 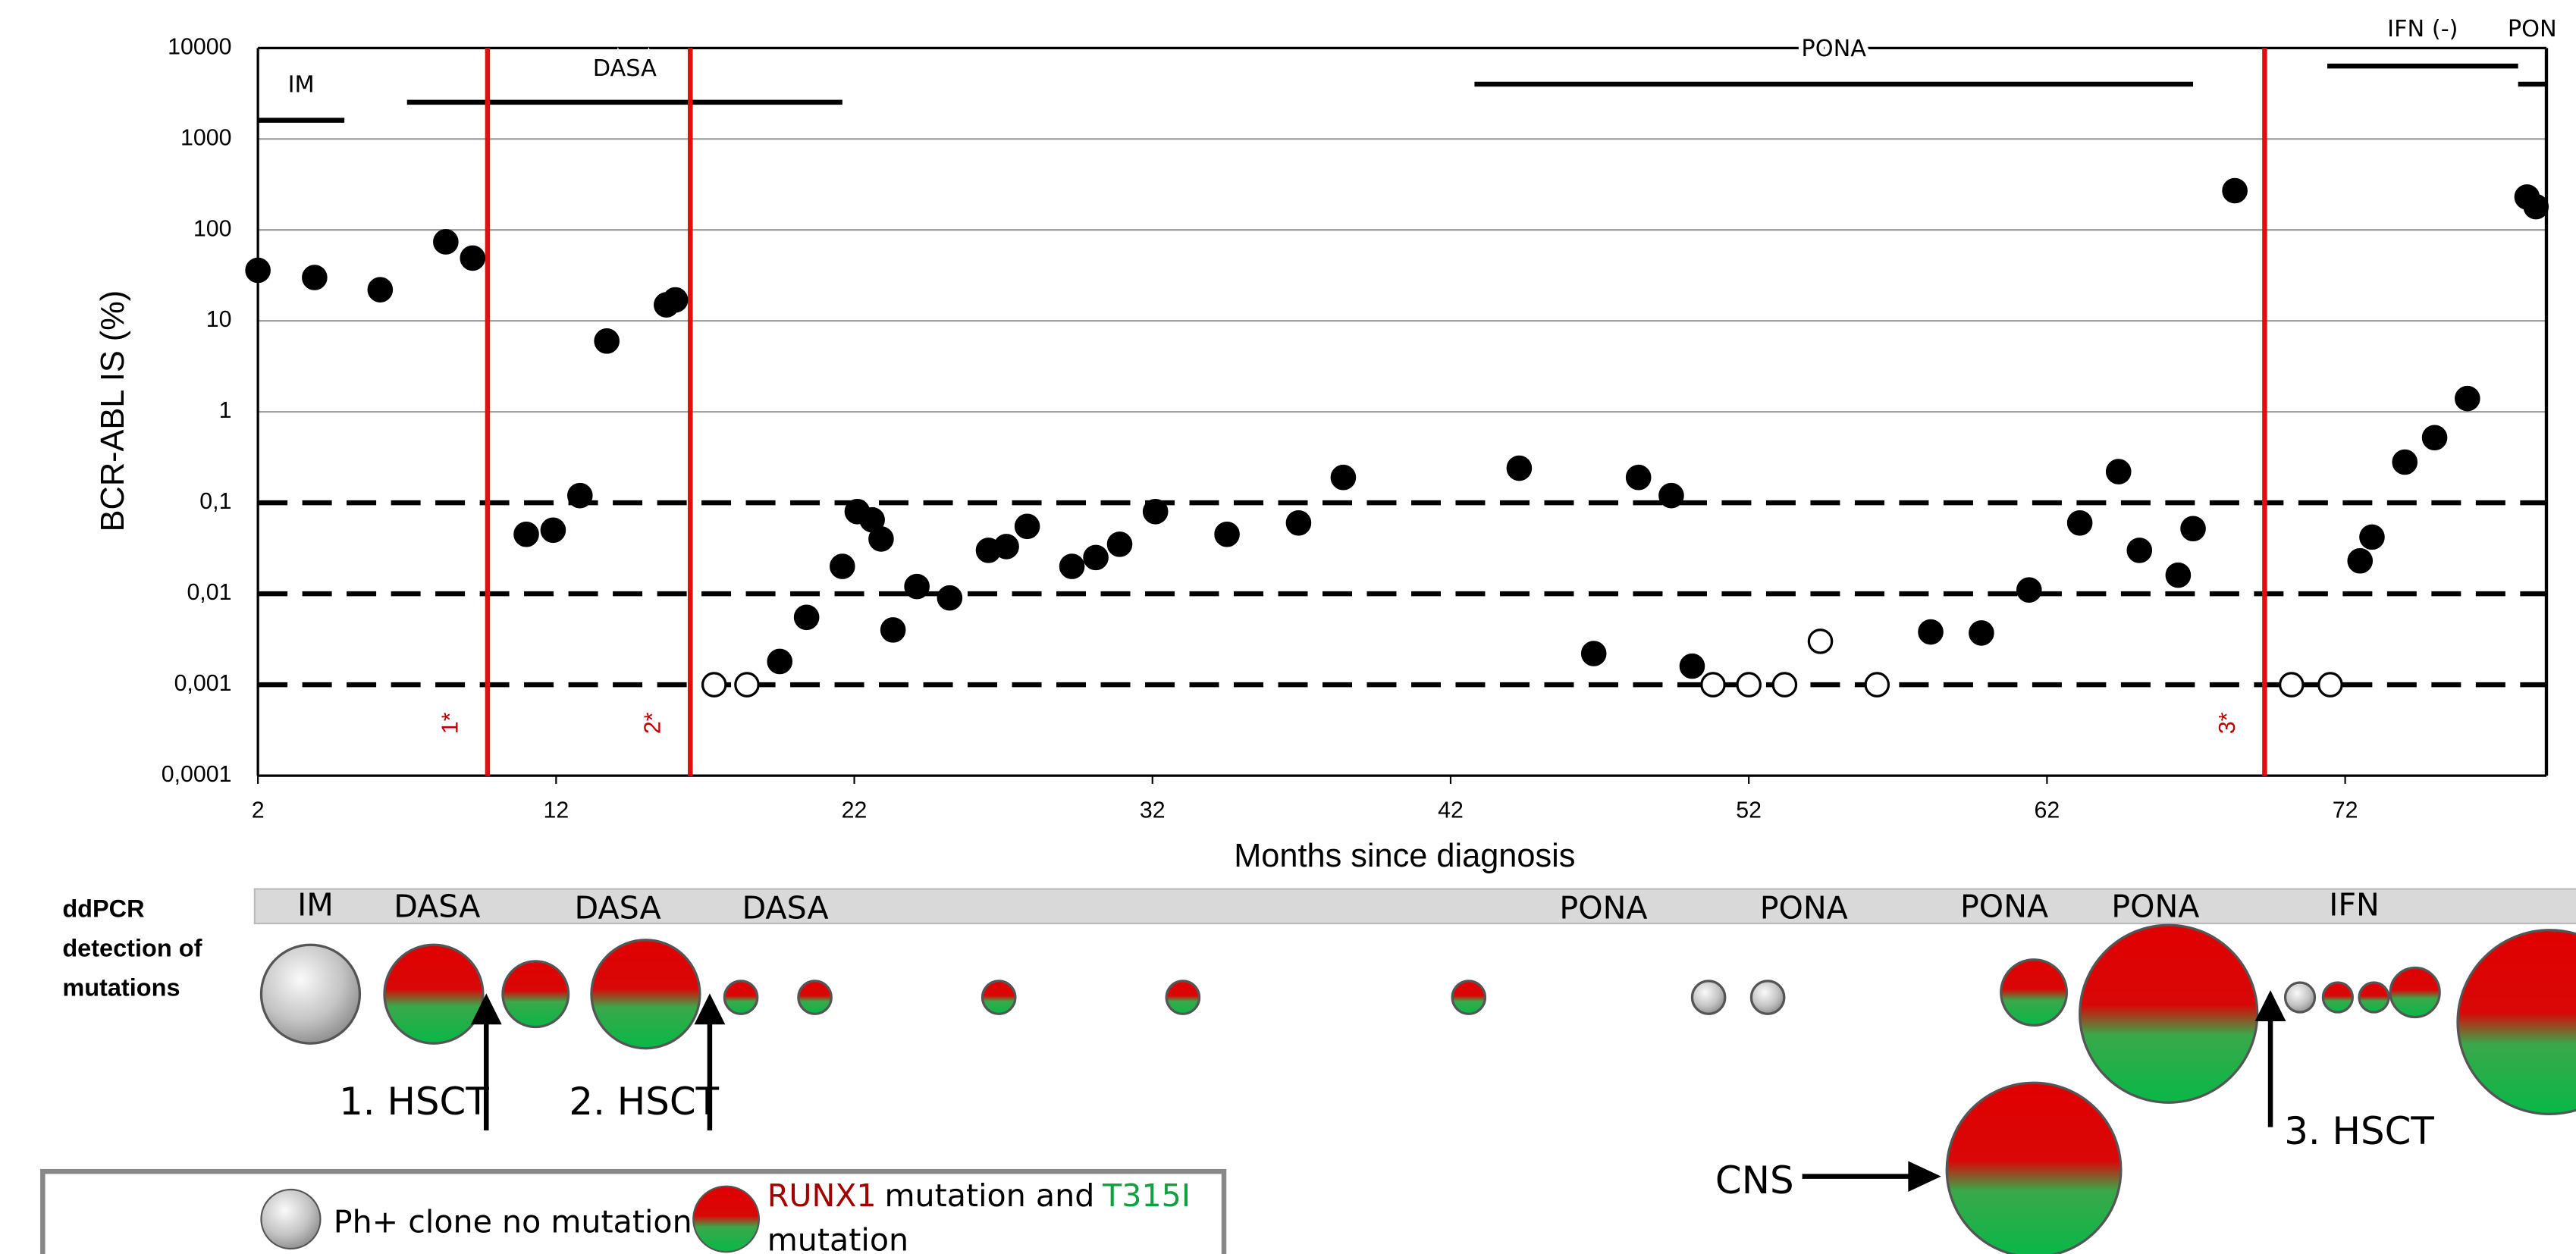 What do you see at coordinates (203, 683) in the screenshot?
I see `y-tick-label: 0,001` at bounding box center [203, 683].